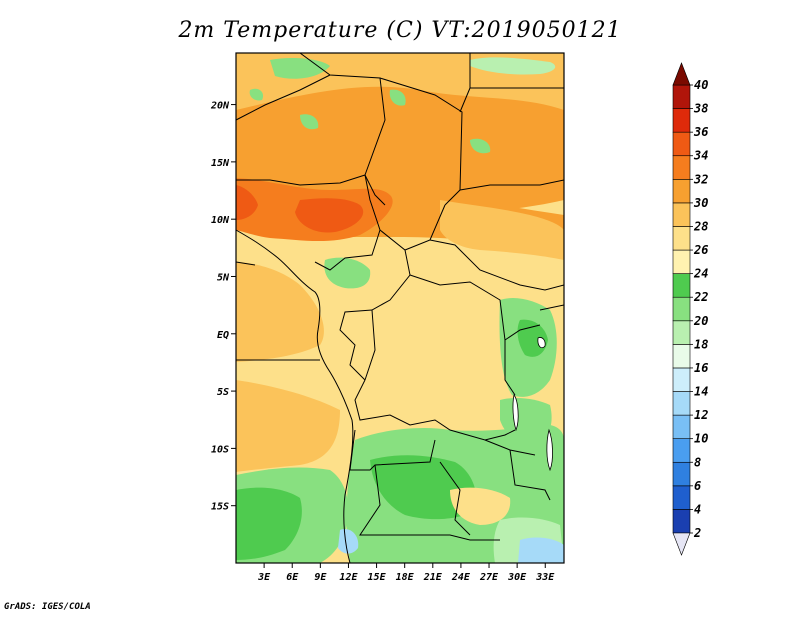  I want to click on colorbar-label: 6, so click(697, 486).